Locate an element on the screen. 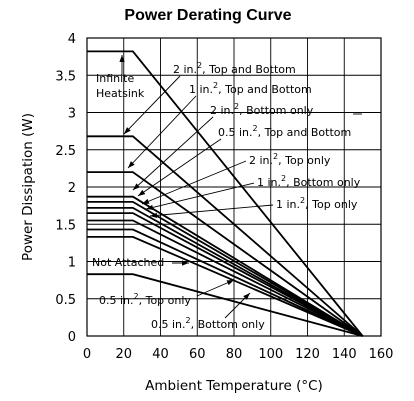  x-tick-label: 160 is located at coordinates (381, 354).